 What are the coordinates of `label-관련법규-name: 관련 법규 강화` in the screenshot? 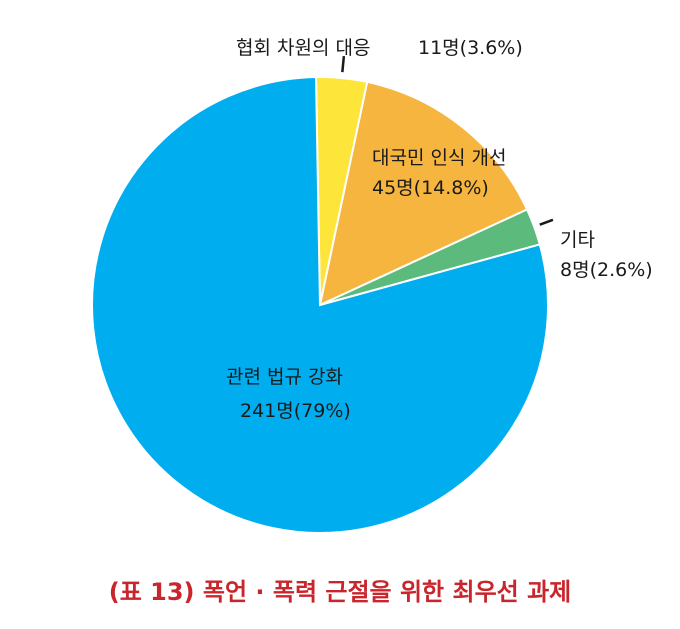 It's located at (284, 377).